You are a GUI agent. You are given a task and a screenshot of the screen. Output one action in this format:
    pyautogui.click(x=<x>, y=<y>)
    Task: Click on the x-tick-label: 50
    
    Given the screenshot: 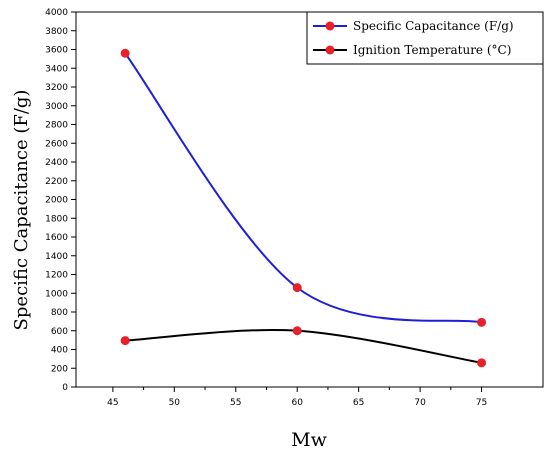 What is the action you would take?
    pyautogui.click(x=175, y=403)
    